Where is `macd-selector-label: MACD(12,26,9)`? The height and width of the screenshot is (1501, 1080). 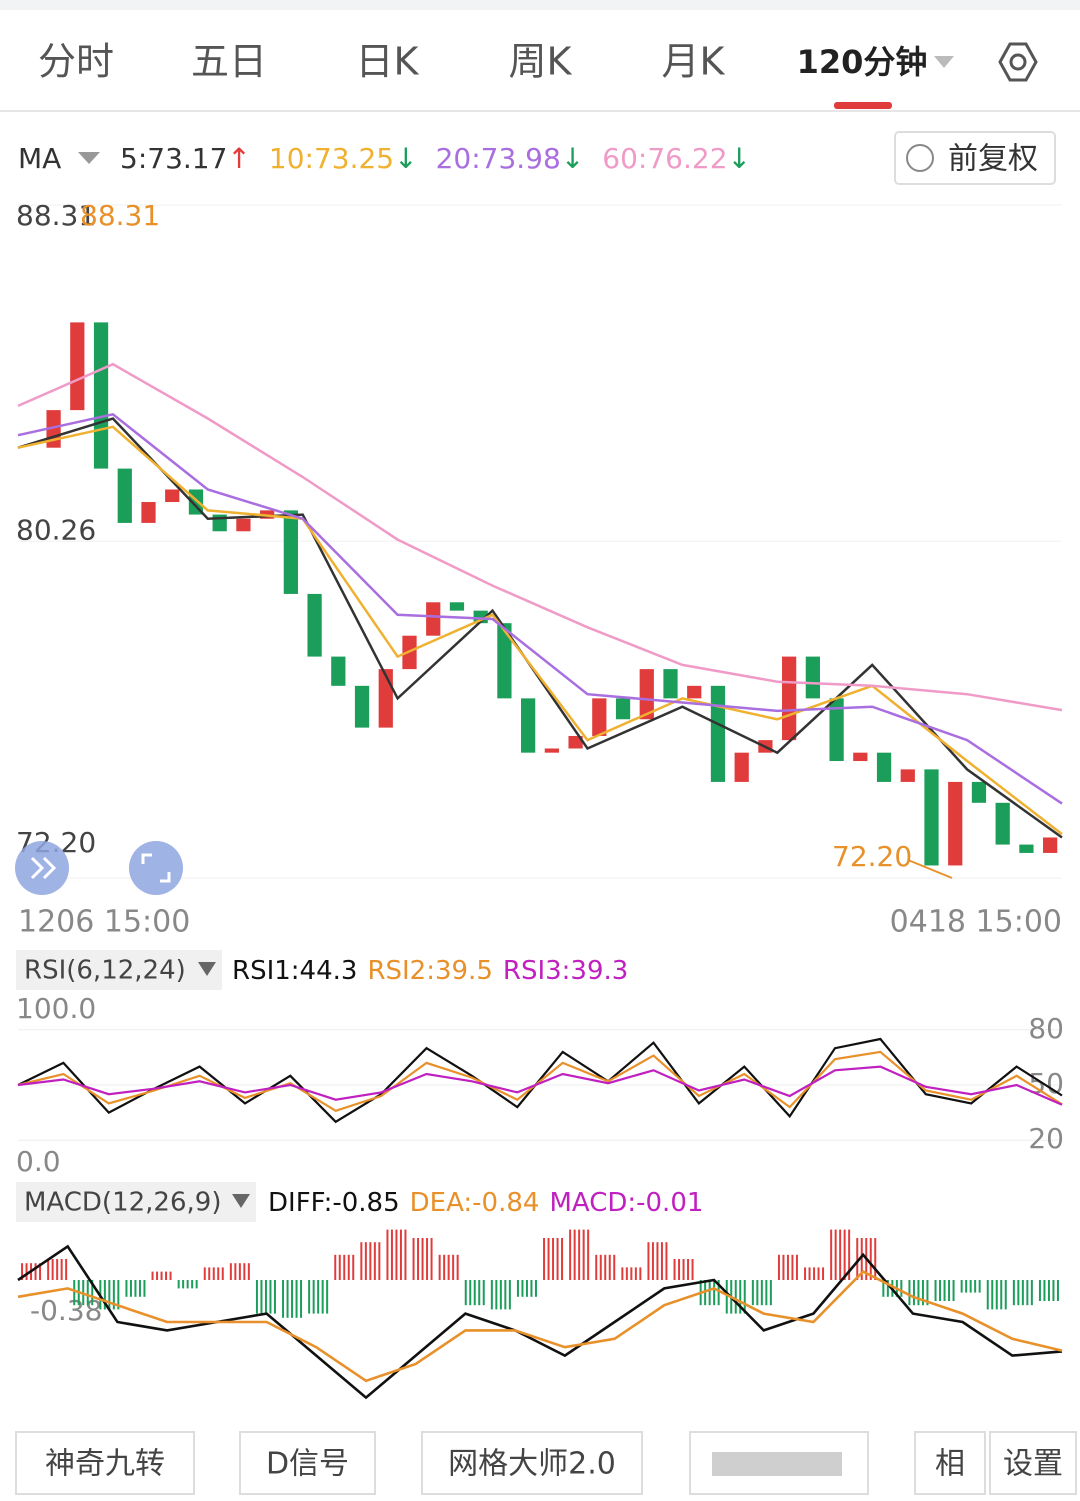 macd-selector-label: MACD(12,26,9) is located at coordinates (122, 1203).